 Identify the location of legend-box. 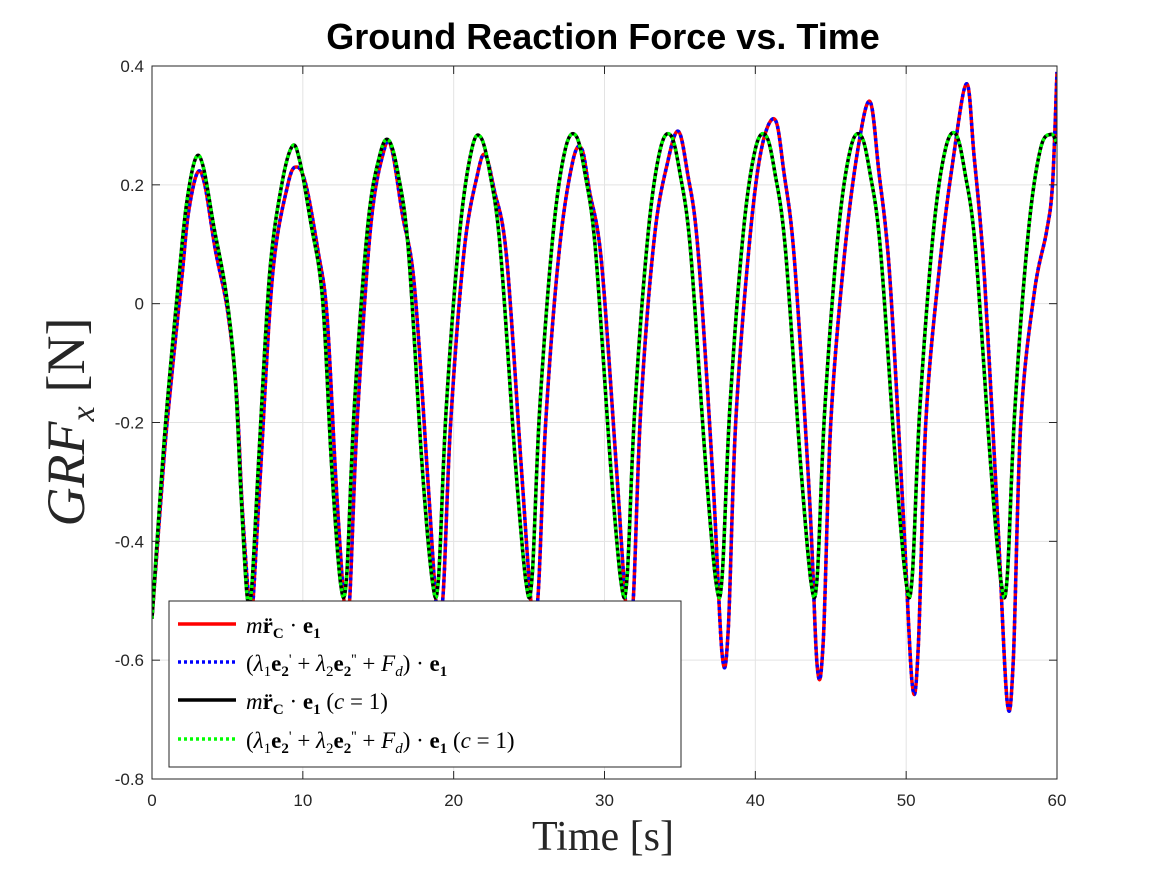
(425, 684).